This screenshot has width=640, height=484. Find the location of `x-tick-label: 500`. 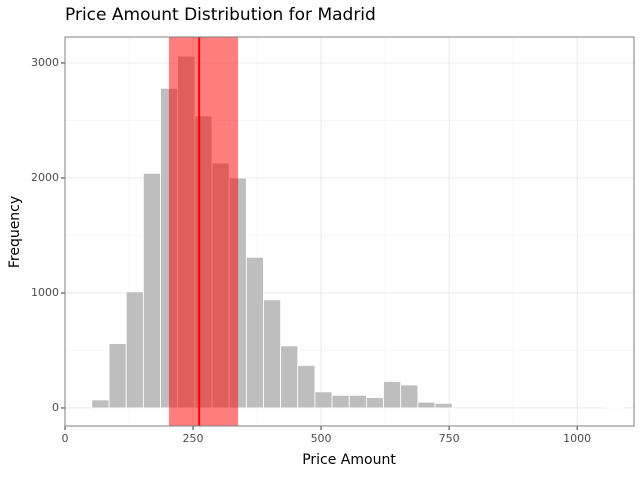

x-tick-label: 500 is located at coordinates (321, 438).